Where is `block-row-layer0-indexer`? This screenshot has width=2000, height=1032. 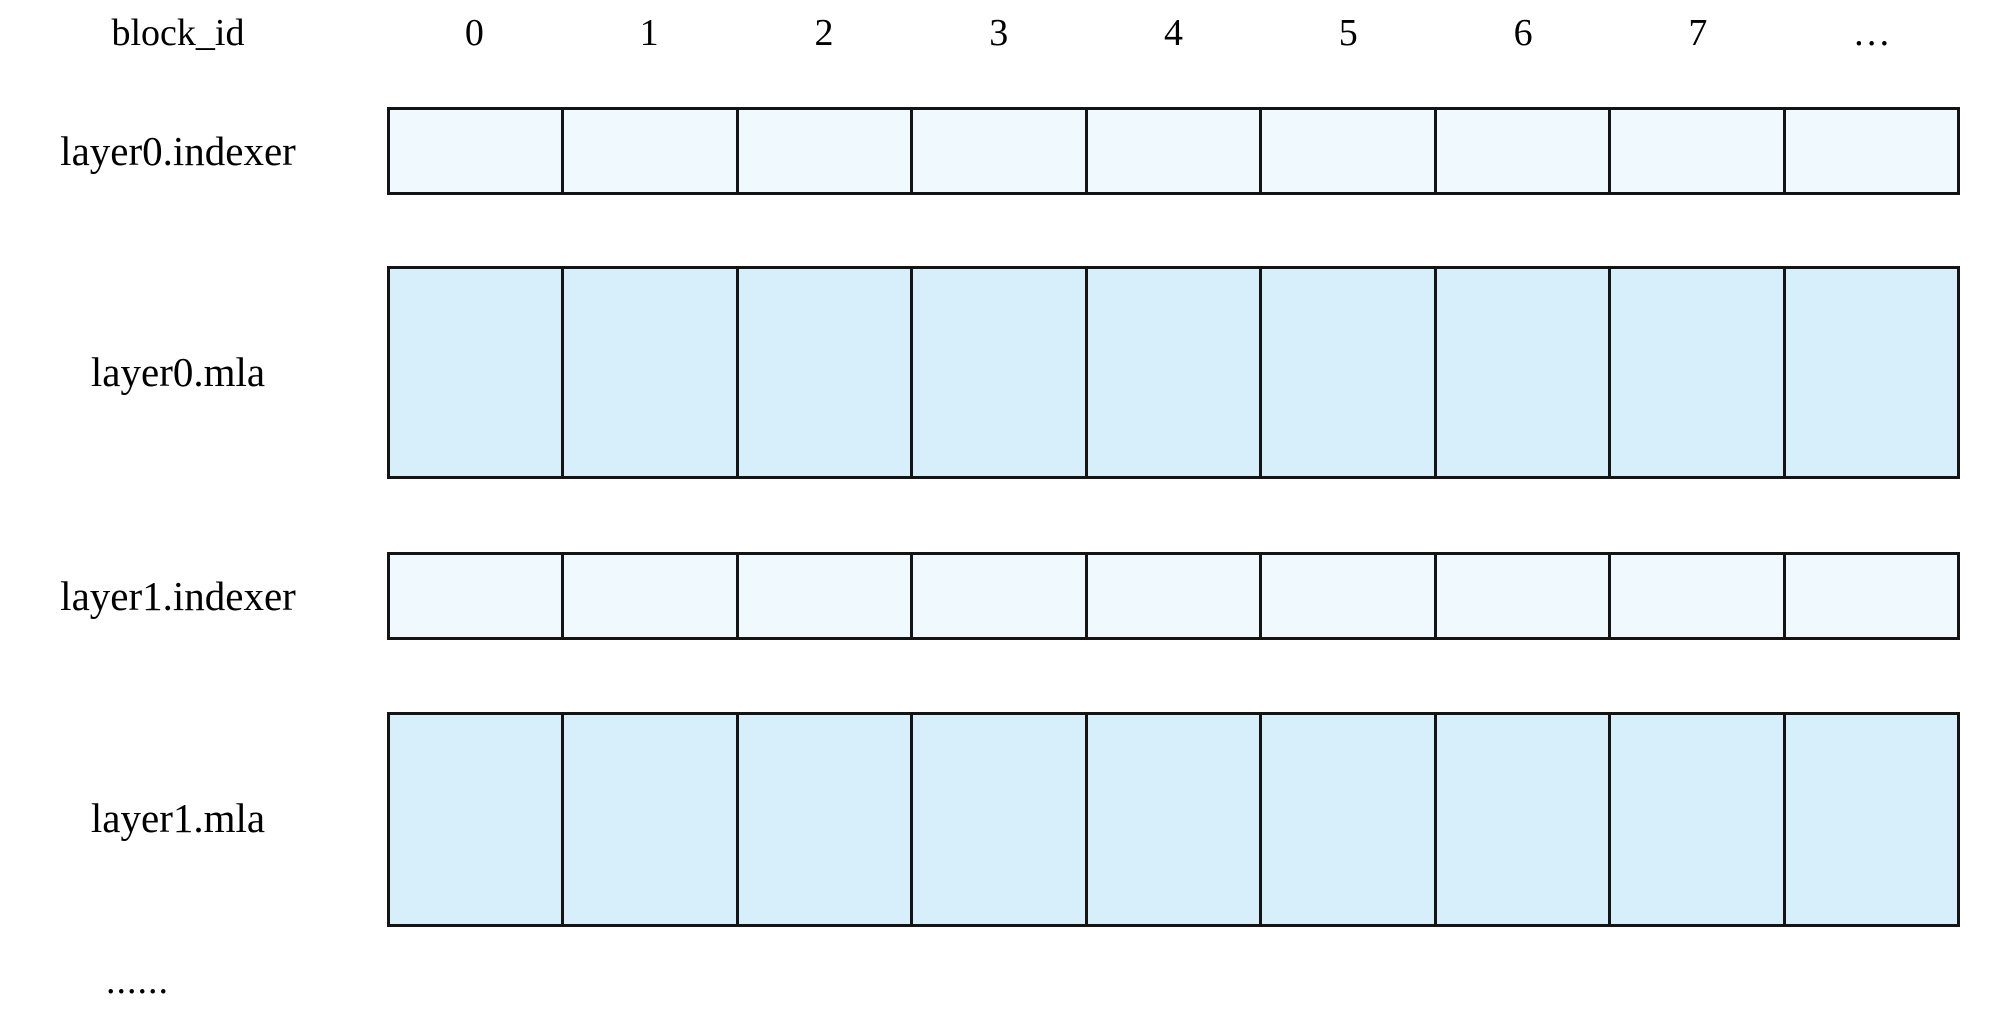 block-row-layer0-indexer is located at coordinates (1173, 151).